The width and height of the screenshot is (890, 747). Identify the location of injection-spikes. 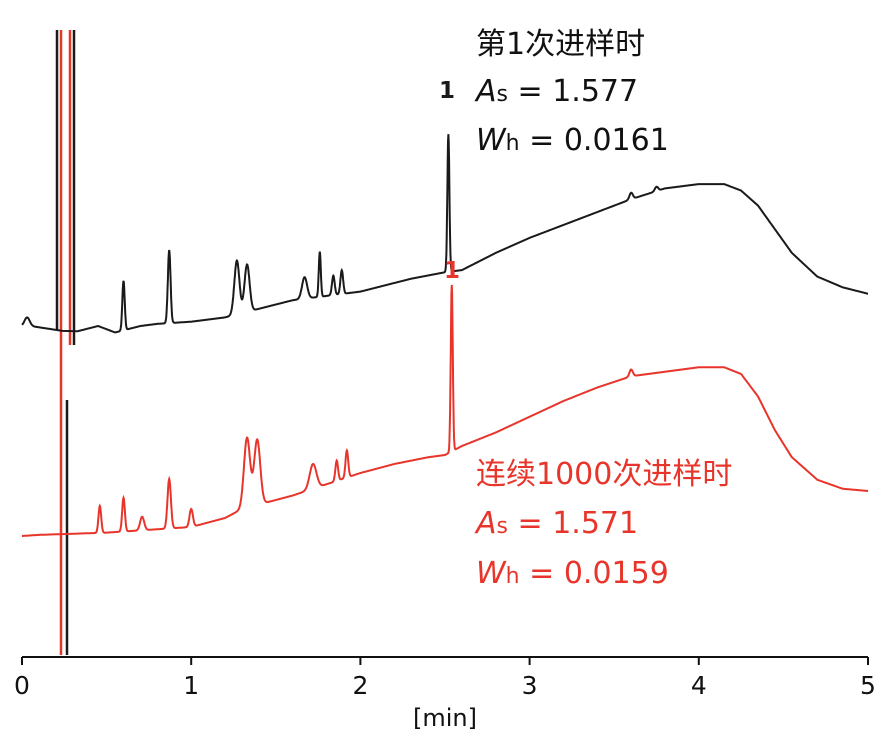
(65, 342).